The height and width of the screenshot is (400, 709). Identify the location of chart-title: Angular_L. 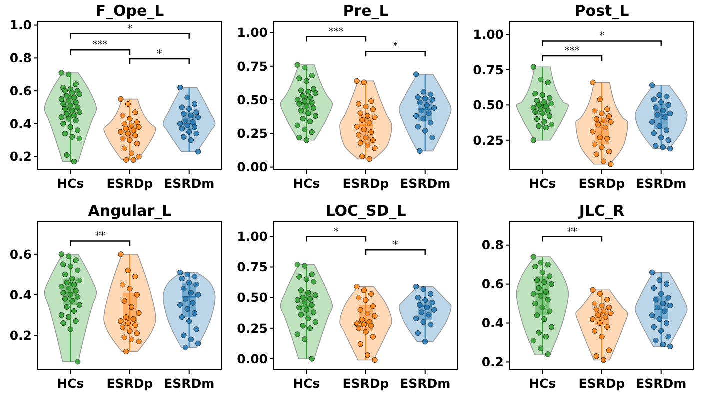
(130, 211).